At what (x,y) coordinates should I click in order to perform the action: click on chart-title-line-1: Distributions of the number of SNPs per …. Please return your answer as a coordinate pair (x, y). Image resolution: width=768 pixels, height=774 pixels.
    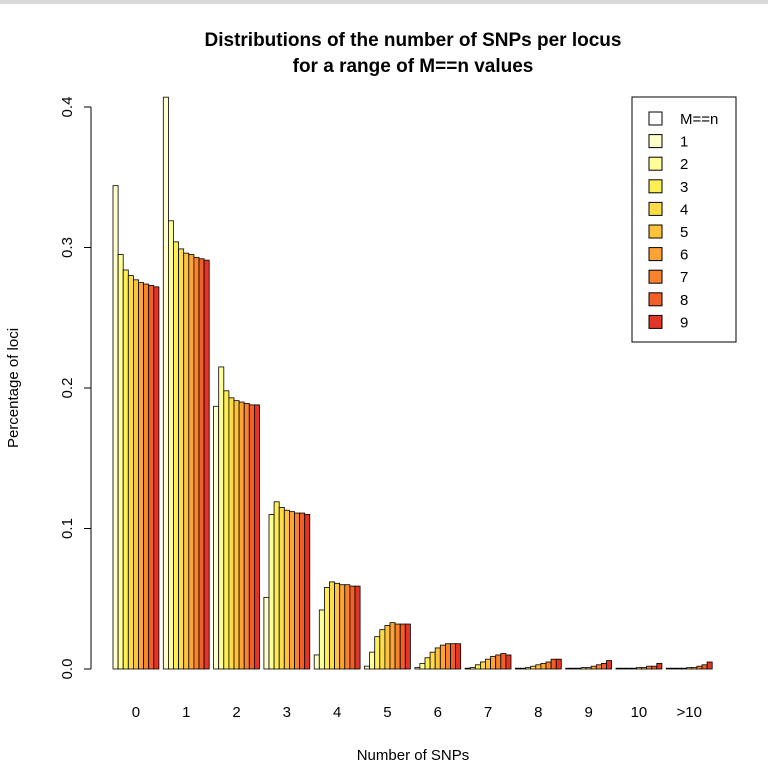
    Looking at the image, I should click on (413, 40).